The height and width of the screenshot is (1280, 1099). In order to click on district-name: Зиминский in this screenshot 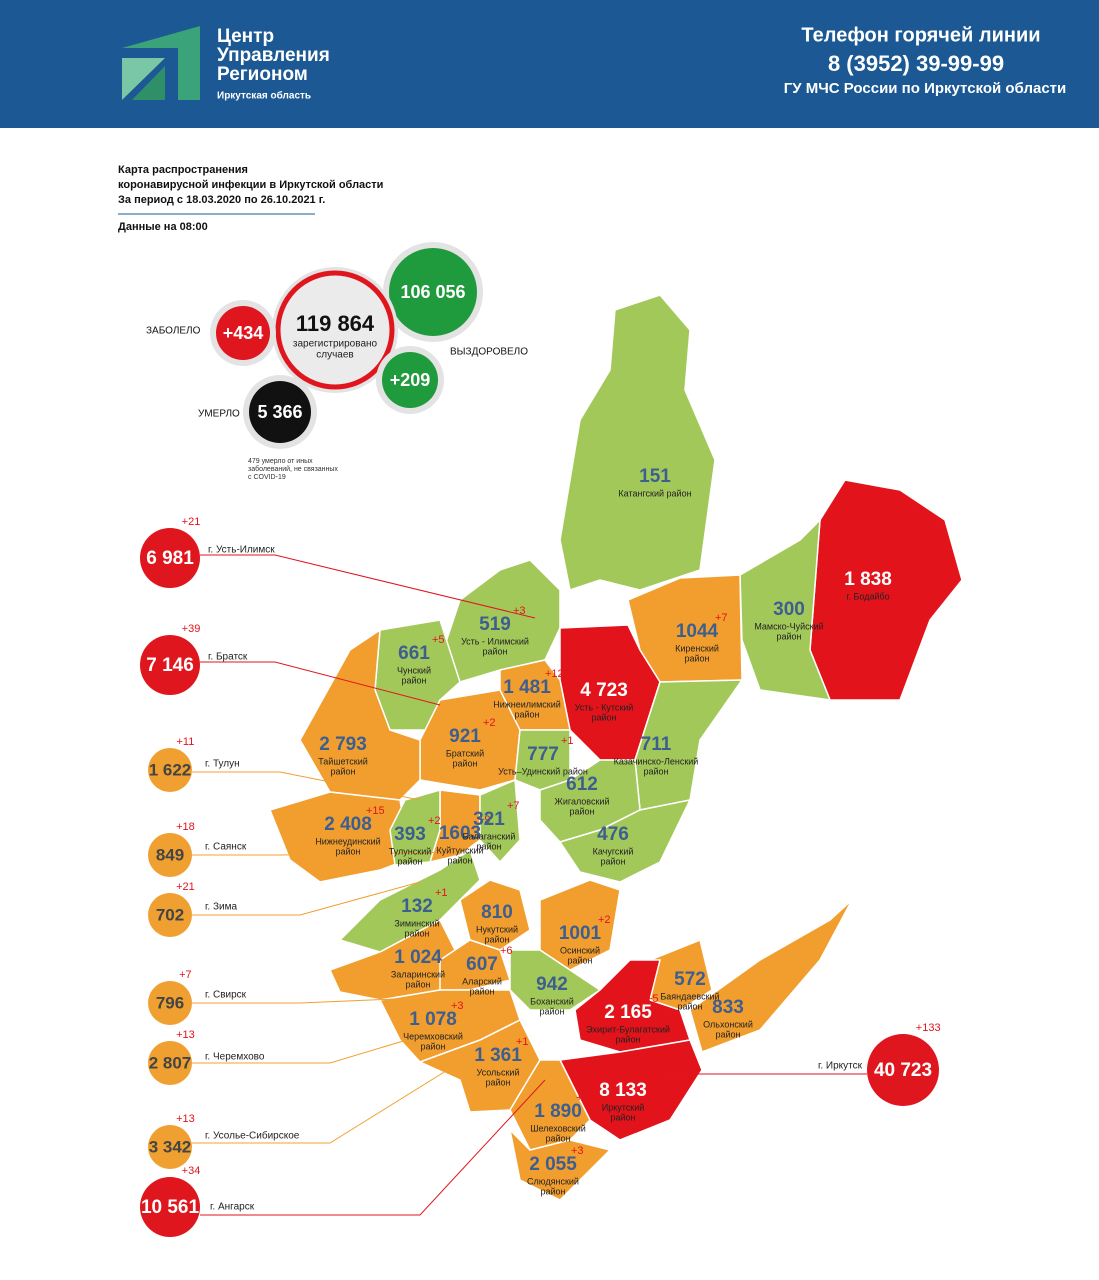, I will do `click(416, 923)`.